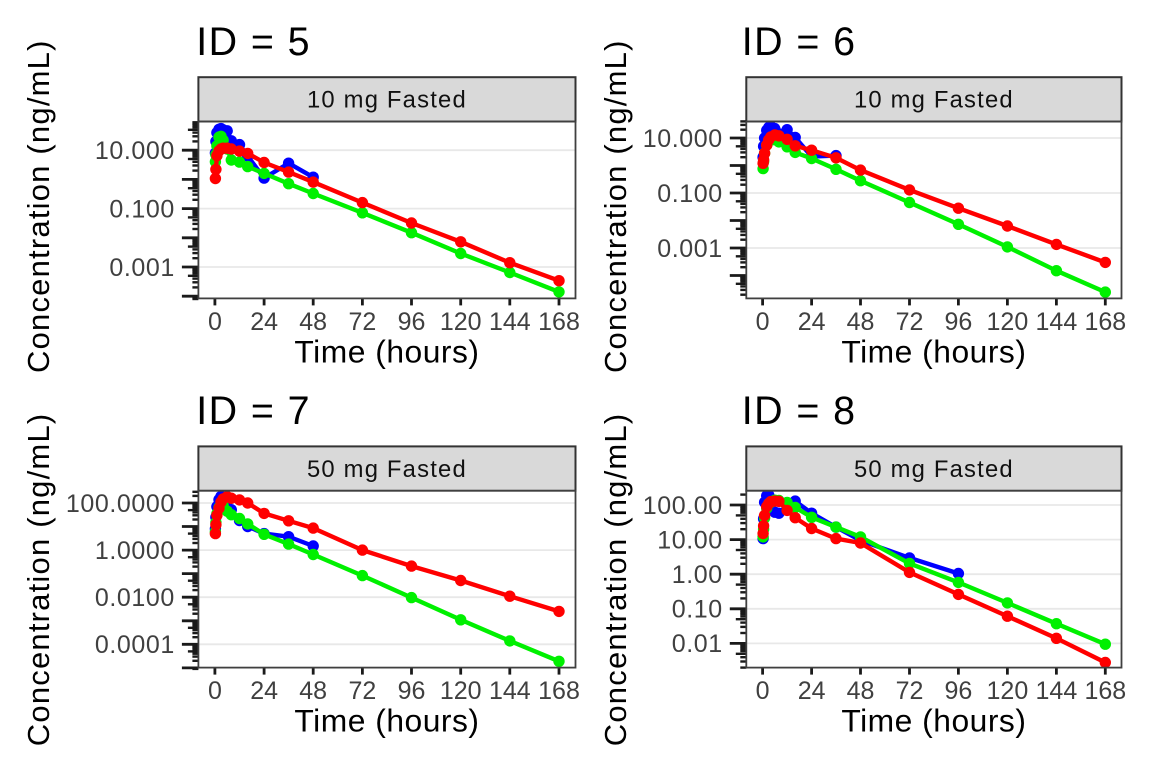 This screenshot has height=768, width=1152. Describe the element at coordinates (799, 411) in the screenshot. I see `svg-text: ID = 8` at that location.